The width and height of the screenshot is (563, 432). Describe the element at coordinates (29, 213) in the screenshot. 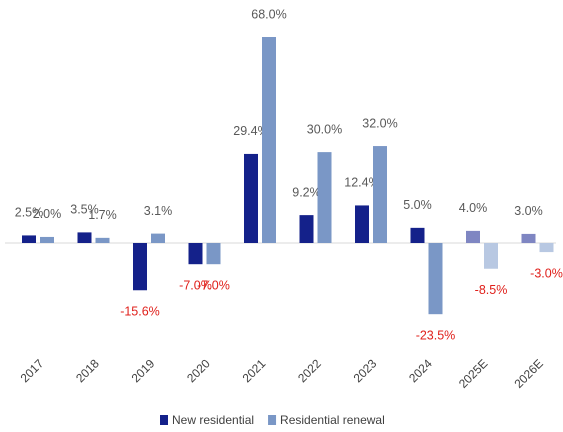

I see `data-label: 2.5%` at that location.